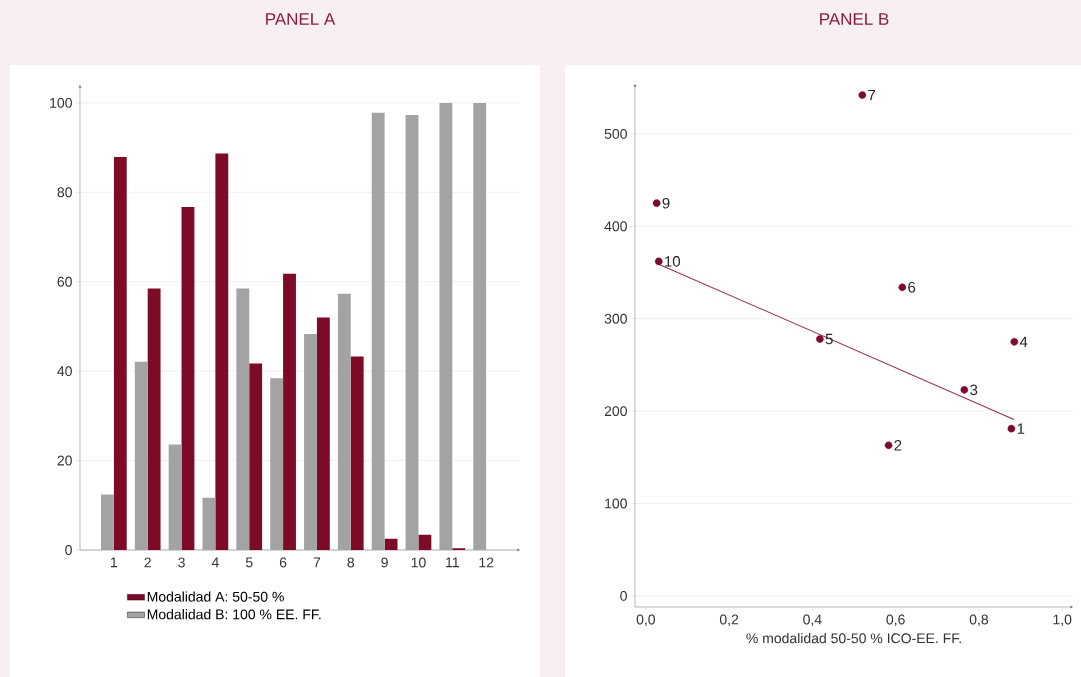 The height and width of the screenshot is (677, 1081). What do you see at coordinates (486, 562) in the screenshot?
I see `x-tick-label: 12` at bounding box center [486, 562].